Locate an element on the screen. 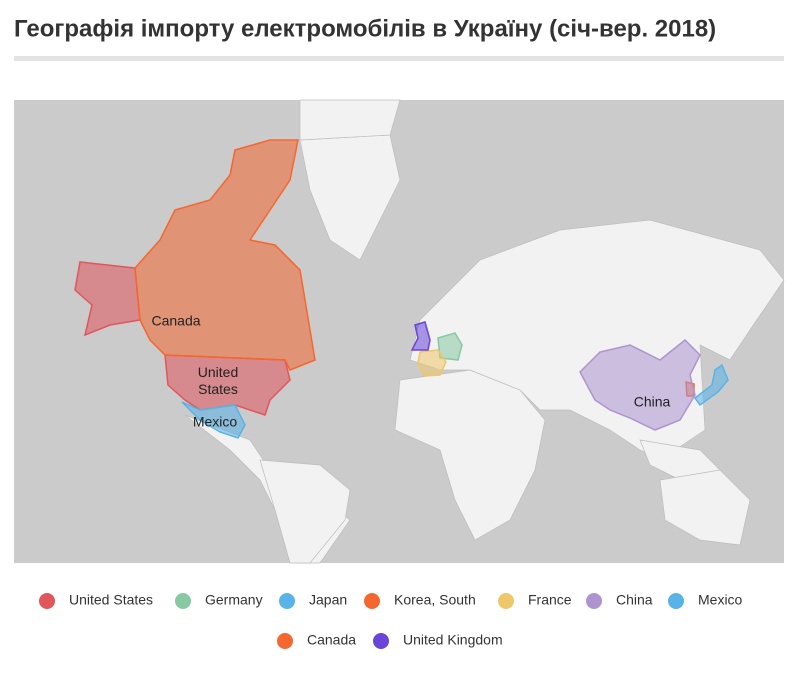 The image size is (800, 677). map-label-line: States is located at coordinates (218, 389).